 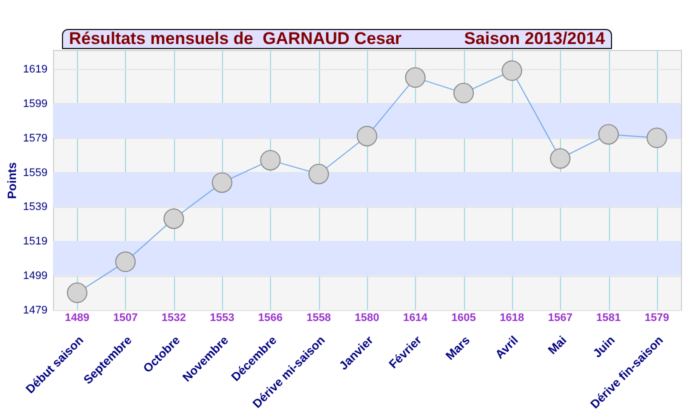 What do you see at coordinates (222, 318) in the screenshot?
I see `data-label: 1553` at bounding box center [222, 318].